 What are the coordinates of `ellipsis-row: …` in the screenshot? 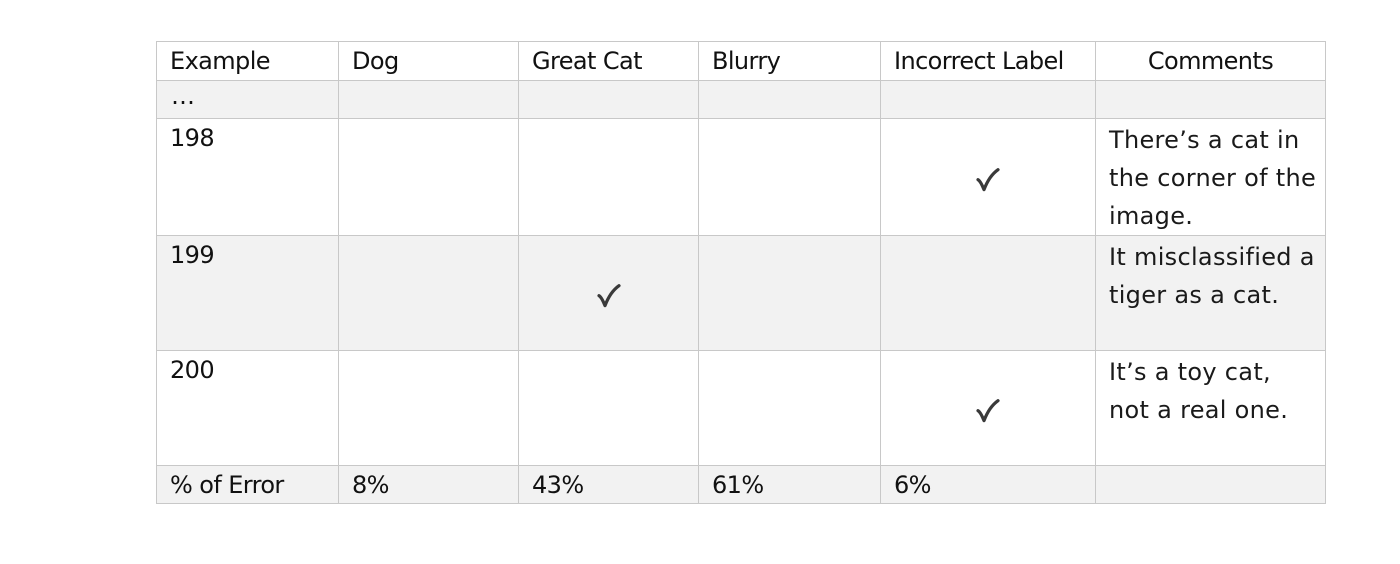 It's located at (741, 99).